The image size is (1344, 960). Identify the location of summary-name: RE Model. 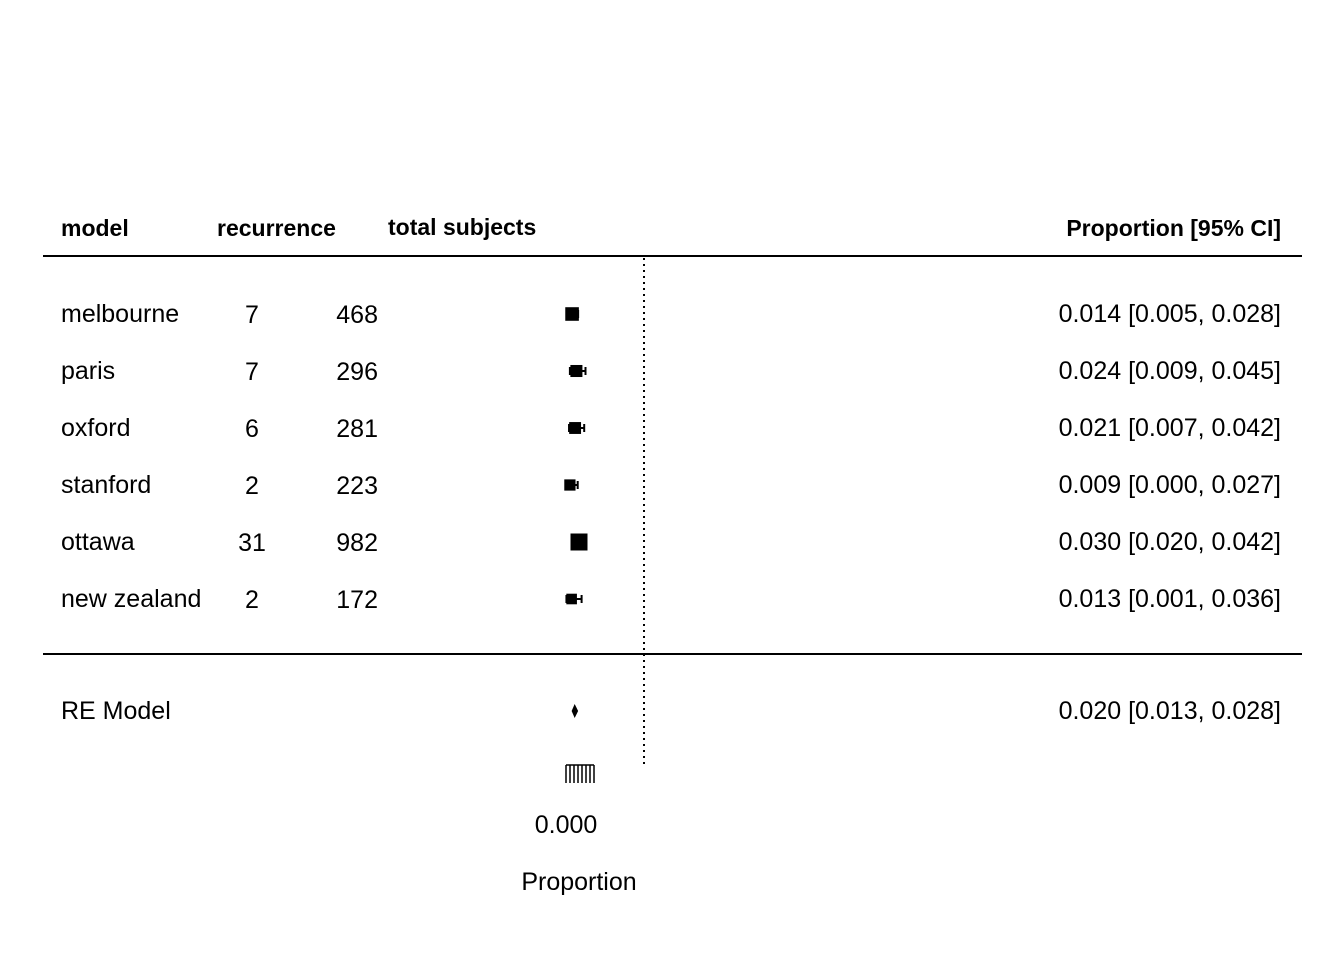
(116, 711).